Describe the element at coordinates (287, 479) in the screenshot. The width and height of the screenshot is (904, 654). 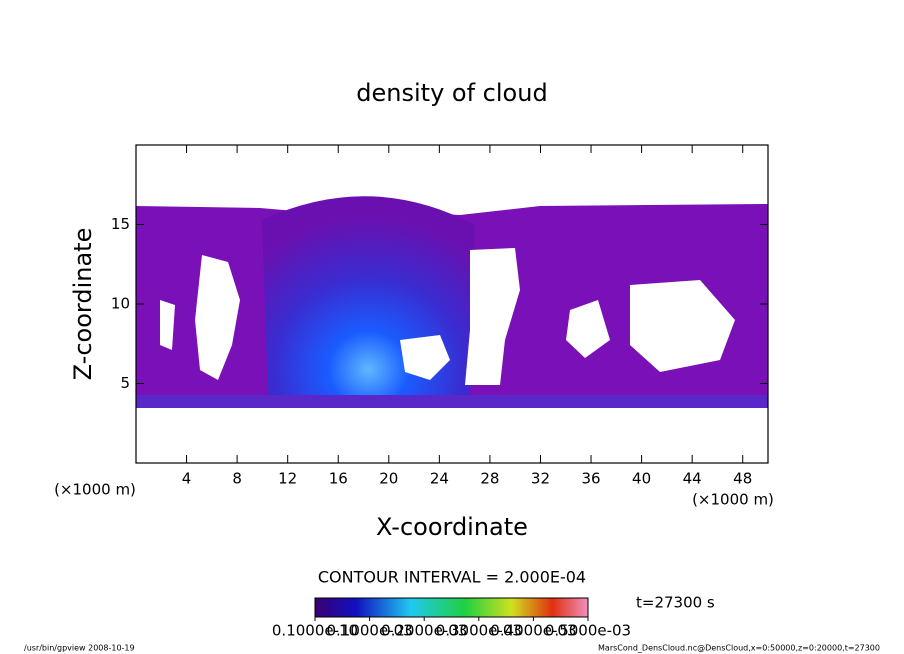
I see `x-tick-label: 12` at that location.